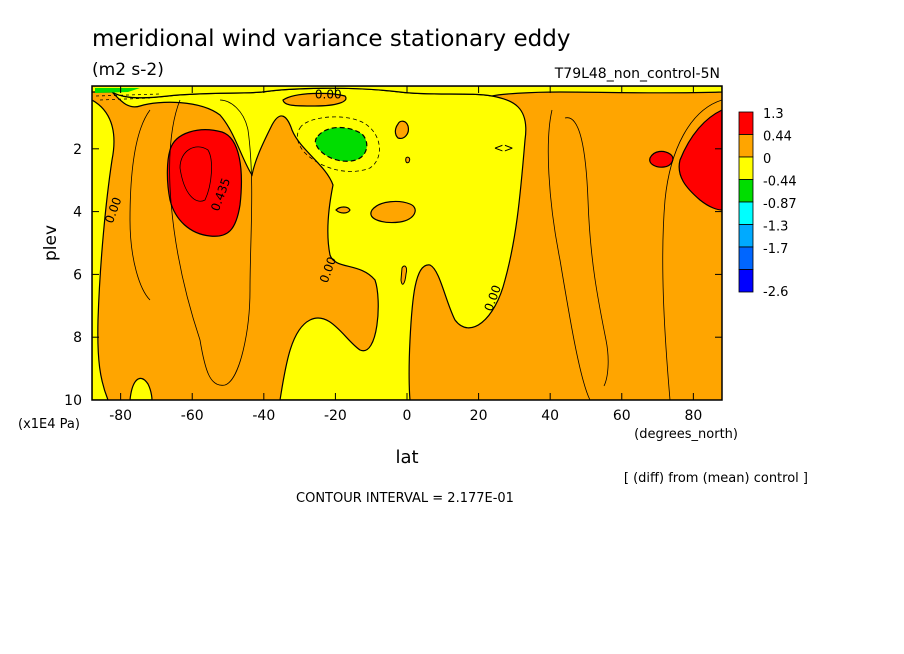  I want to click on colorbar-label: -0.87, so click(780, 204).